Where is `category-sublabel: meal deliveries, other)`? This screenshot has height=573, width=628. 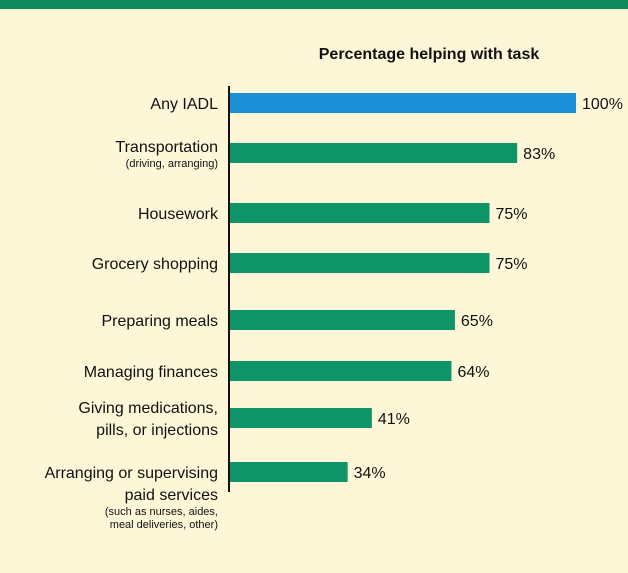 category-sublabel: meal deliveries, other) is located at coordinates (164, 525).